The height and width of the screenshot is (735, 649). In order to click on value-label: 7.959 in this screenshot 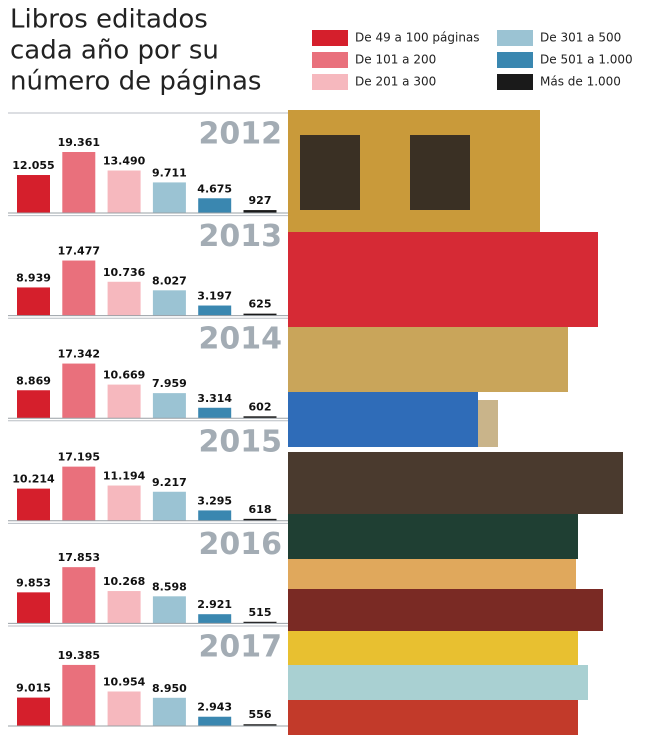, I will do `click(169, 383)`.